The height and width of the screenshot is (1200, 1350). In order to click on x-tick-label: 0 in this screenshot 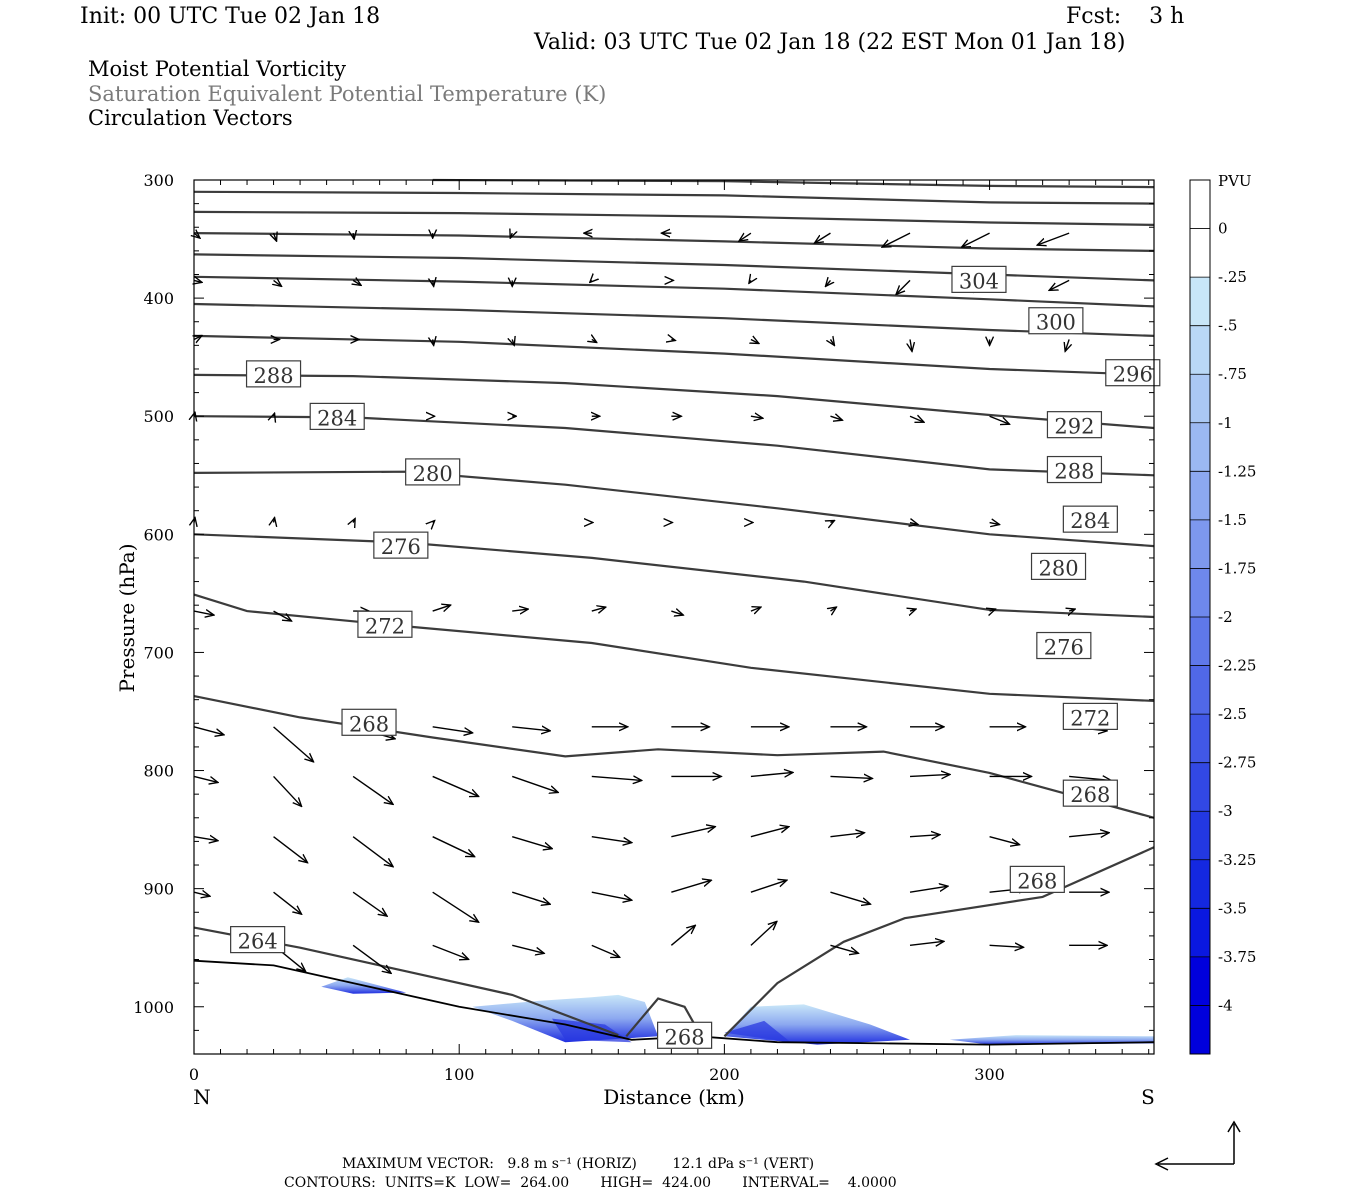, I will do `click(194, 1074)`.